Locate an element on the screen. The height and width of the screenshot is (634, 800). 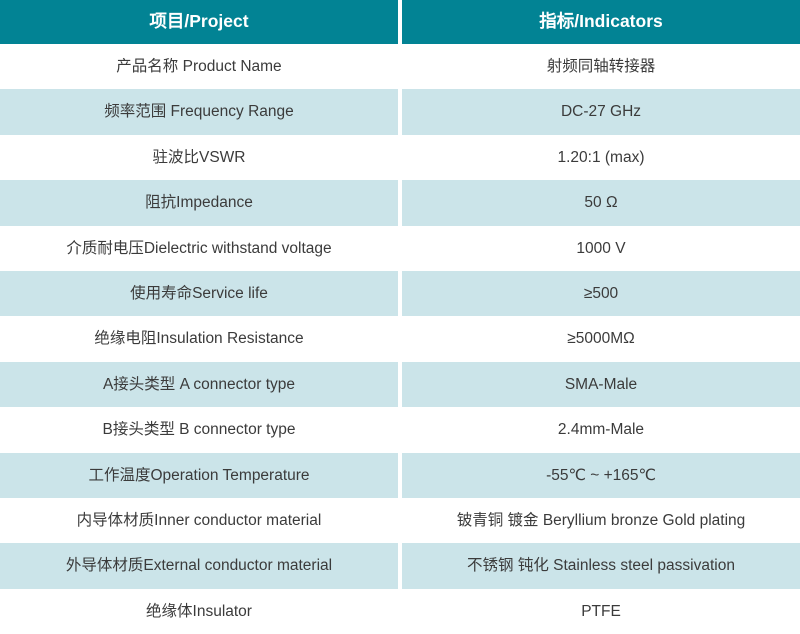
project-cell: B接头类型 B connector type is located at coordinates (199, 430).